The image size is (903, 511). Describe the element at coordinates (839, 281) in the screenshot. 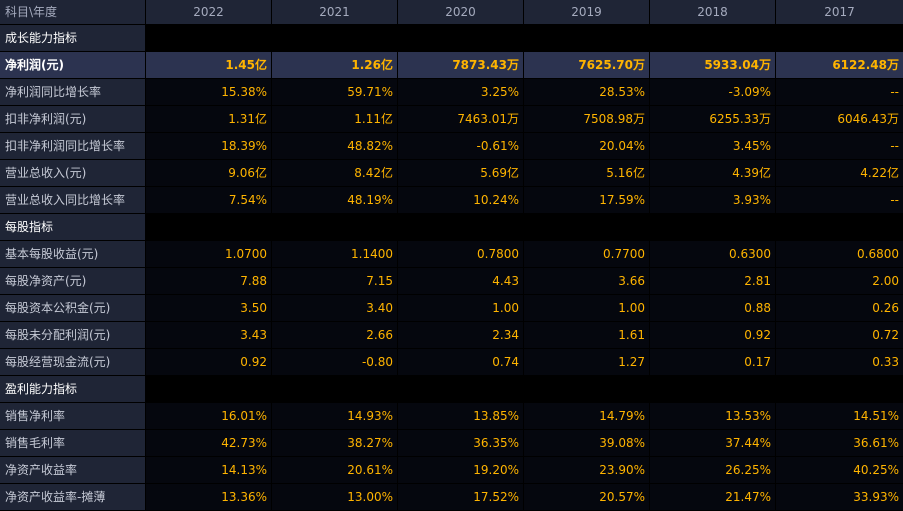

I see `value-cell: 2.00` at that location.